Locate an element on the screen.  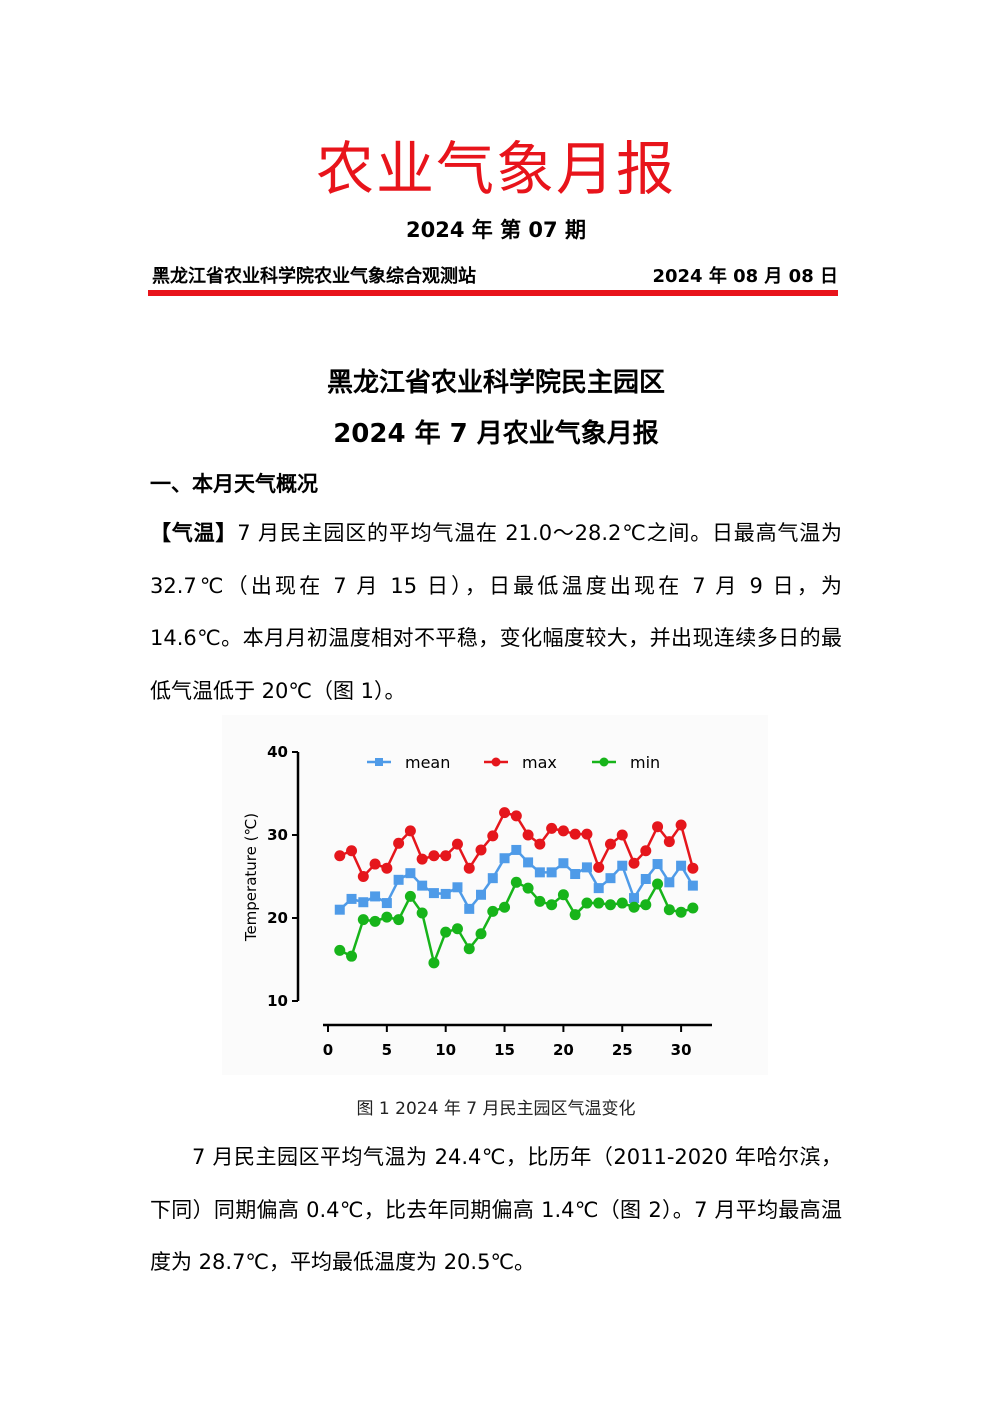
divider is located at coordinates (493, 293).